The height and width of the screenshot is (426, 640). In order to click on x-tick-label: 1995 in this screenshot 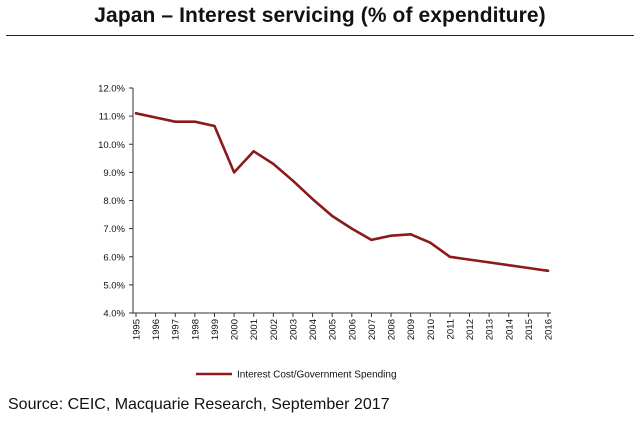, I will do `click(137, 329)`.